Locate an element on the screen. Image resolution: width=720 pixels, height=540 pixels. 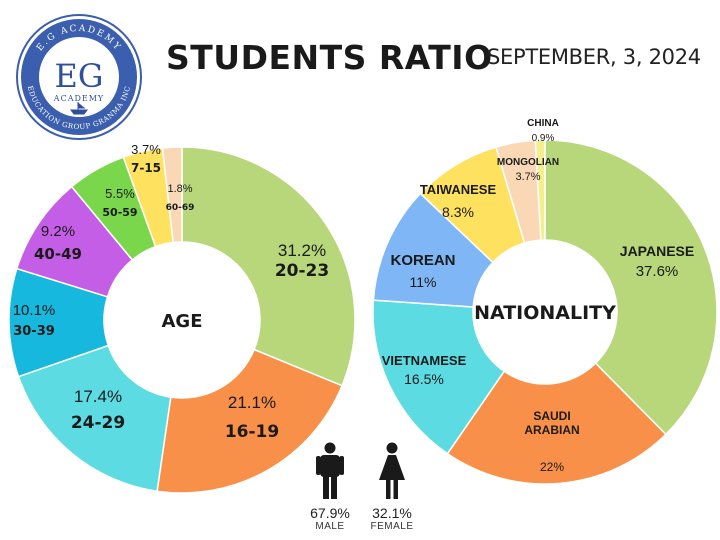
page-title: STUDENTS RATIO is located at coordinates (329, 57).